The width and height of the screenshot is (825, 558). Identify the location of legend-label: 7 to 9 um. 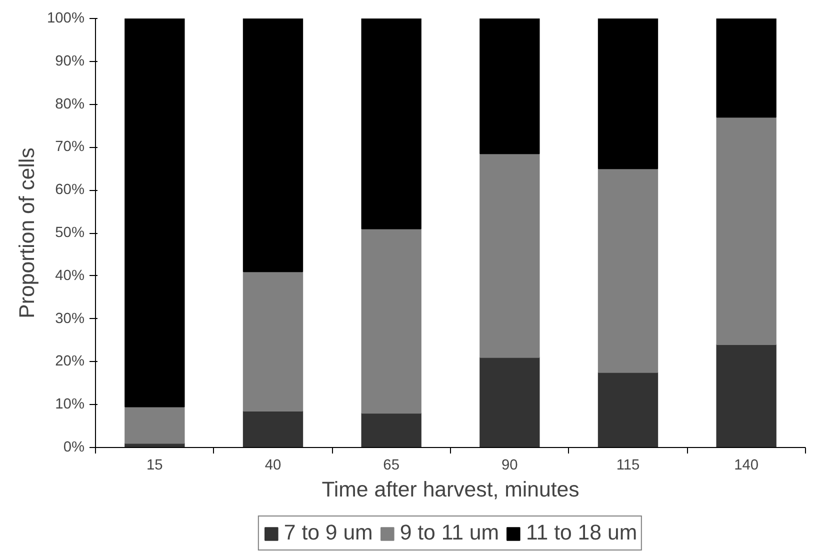
(328, 533).